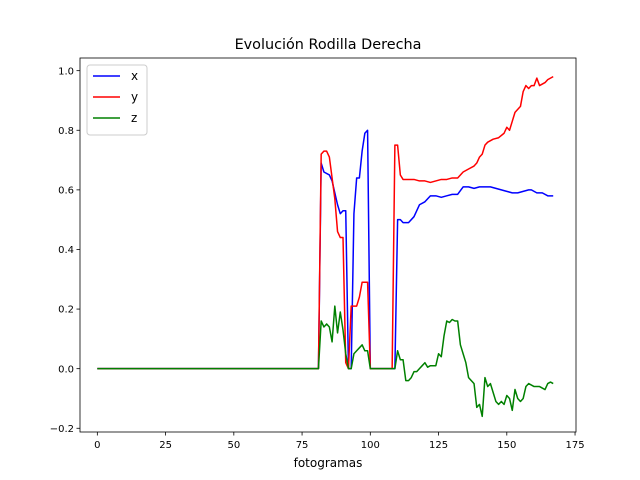 Image resolution: width=640 pixels, height=480 pixels. I want to click on x-tick-label: 50, so click(233, 445).